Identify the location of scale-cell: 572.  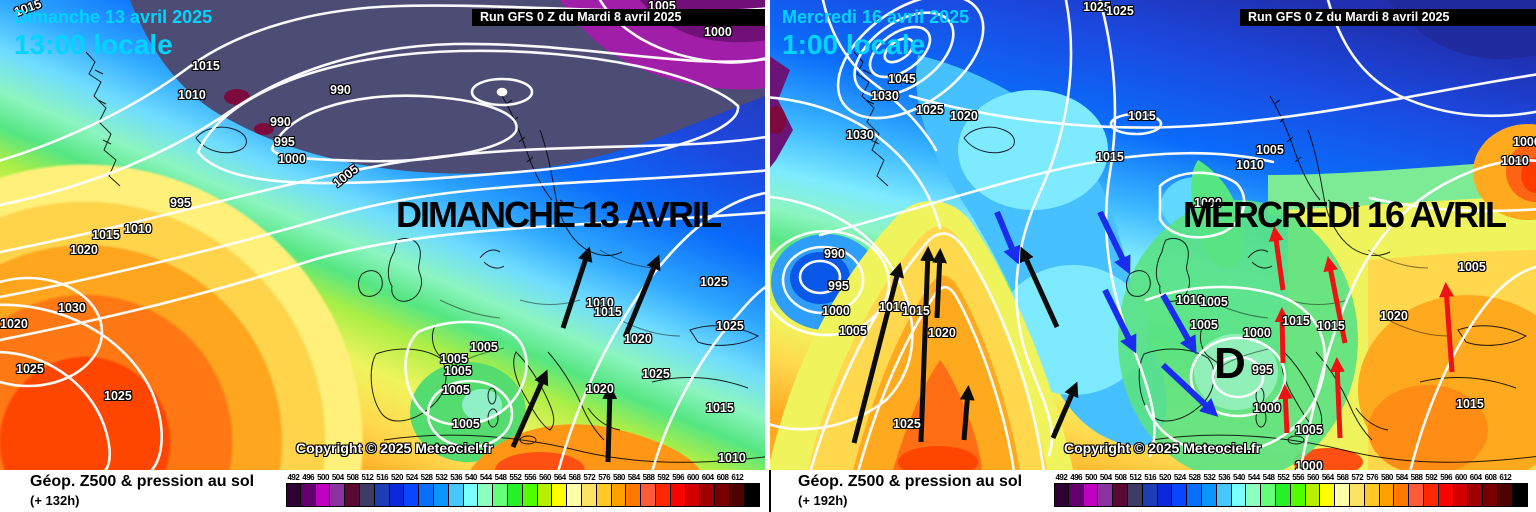
(1357, 489).